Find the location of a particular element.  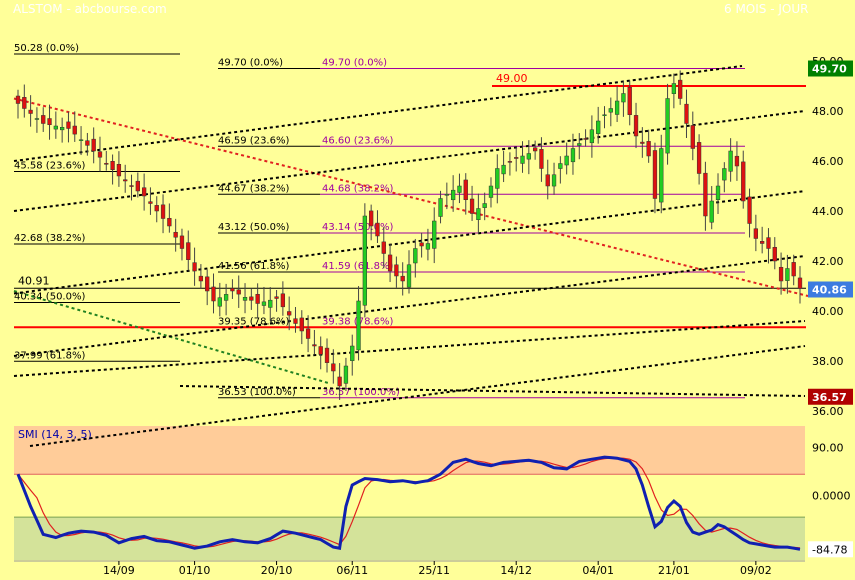

price-tick-label: 48.00 is located at coordinates (828, 111).